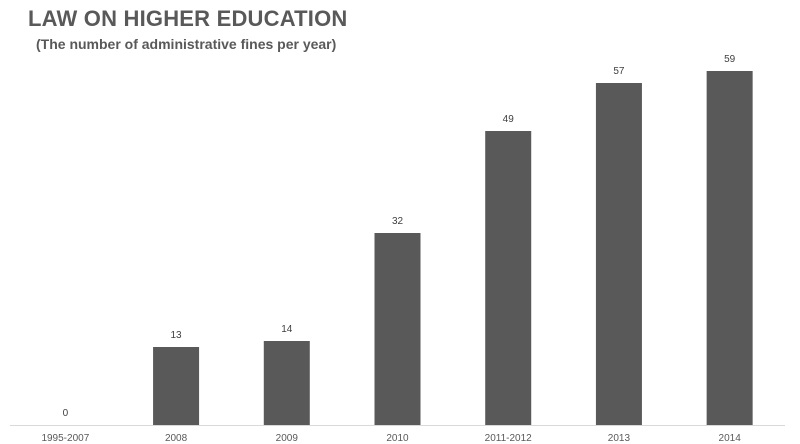  I want to click on chart-title: LAW ON HIGHER EDUCATION, so click(188, 18).